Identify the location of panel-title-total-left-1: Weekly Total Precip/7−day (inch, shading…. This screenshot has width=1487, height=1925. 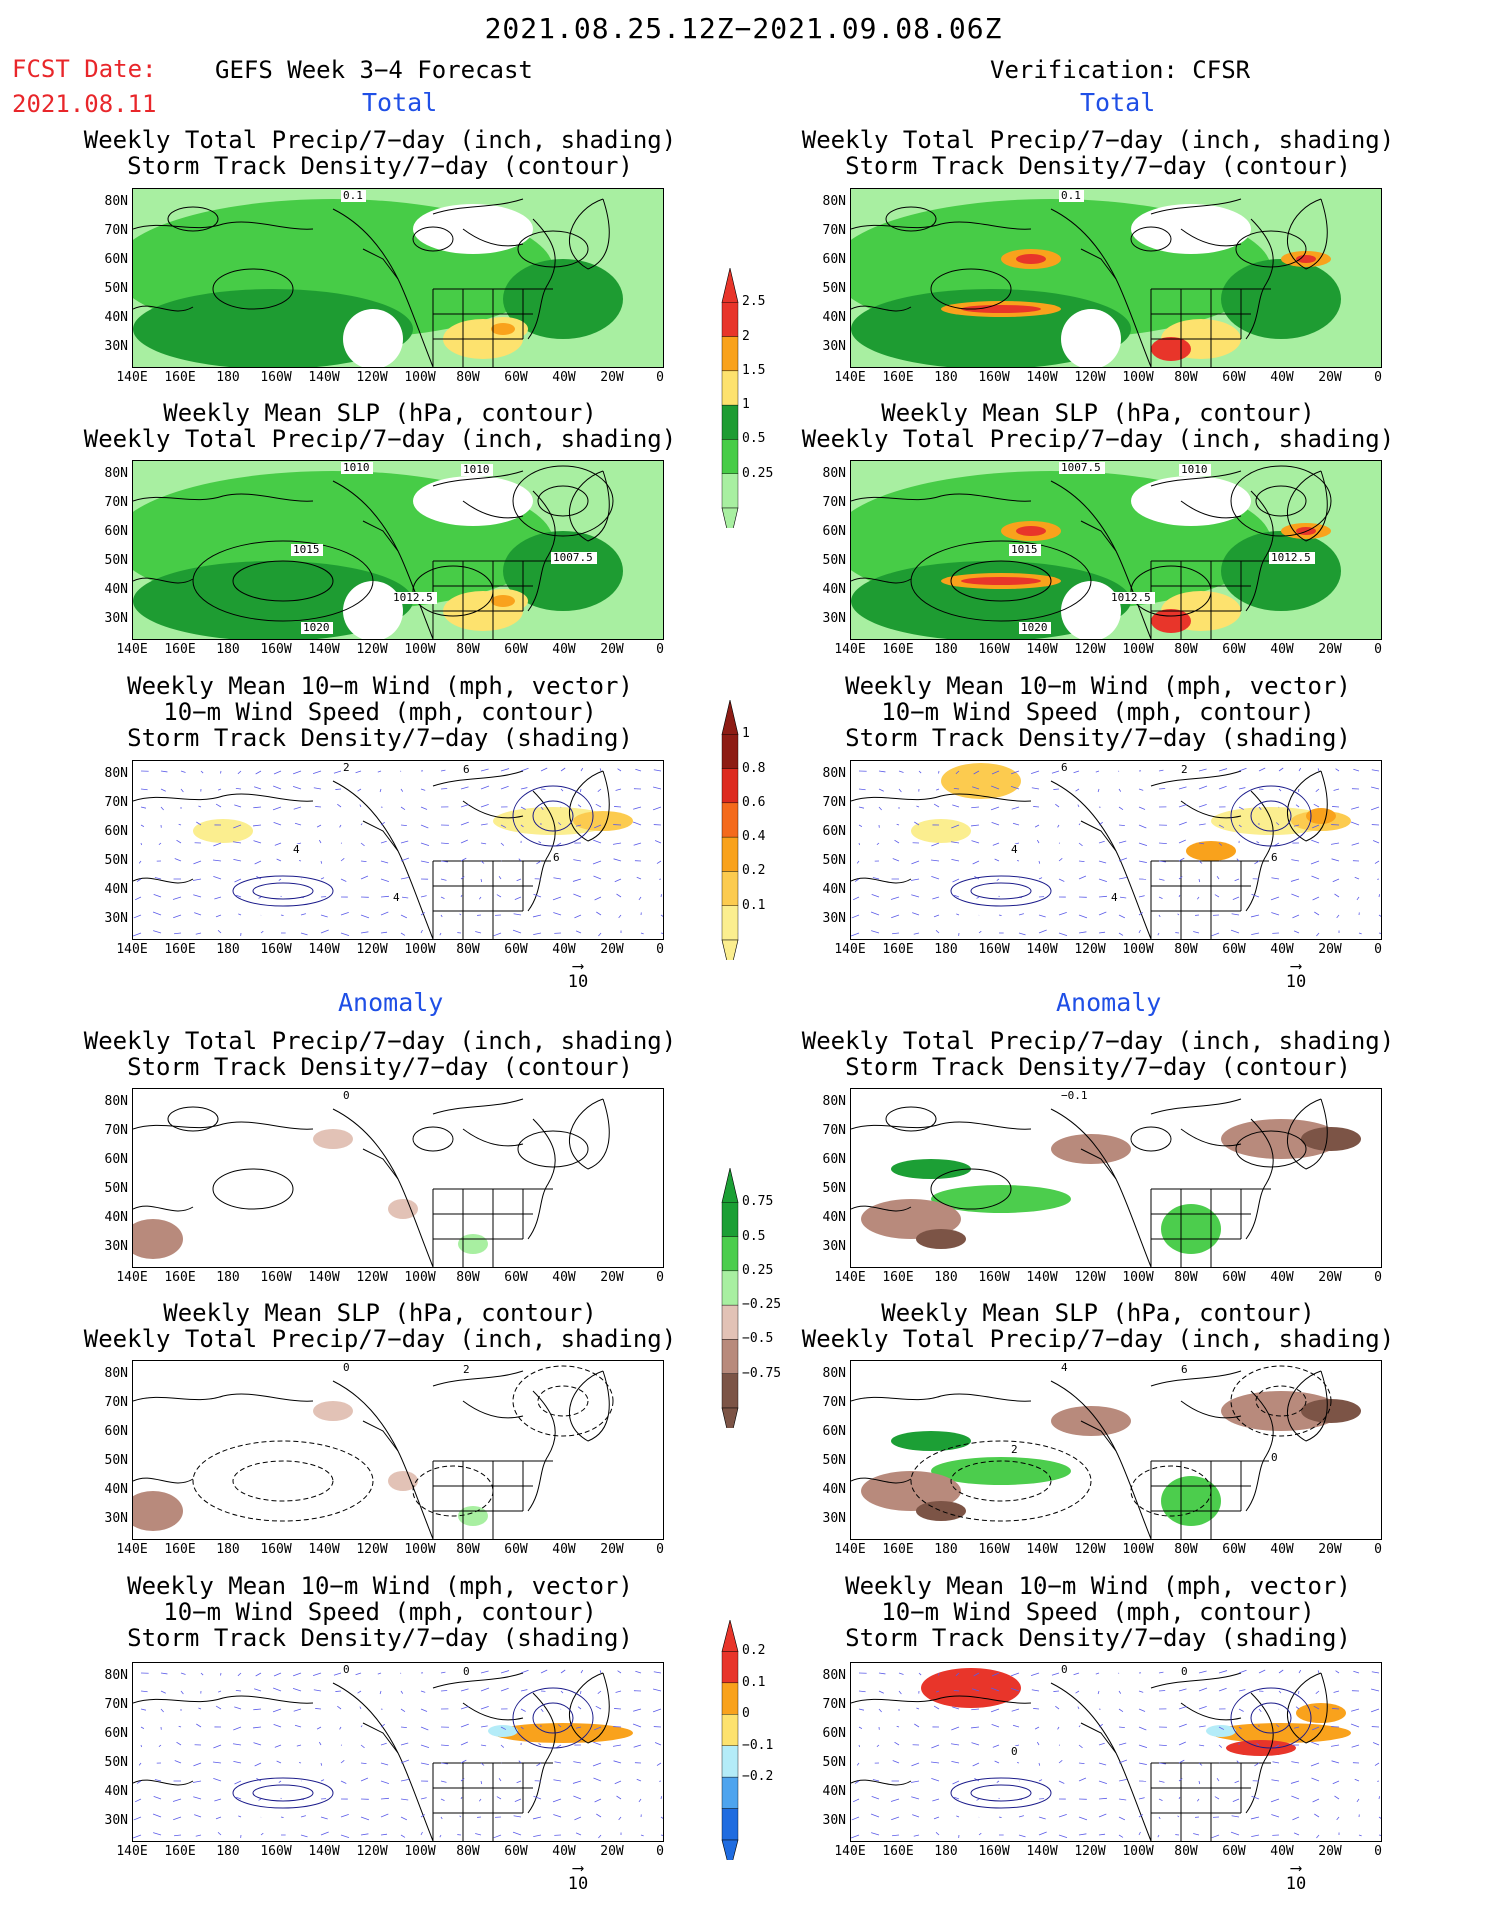
(380, 153).